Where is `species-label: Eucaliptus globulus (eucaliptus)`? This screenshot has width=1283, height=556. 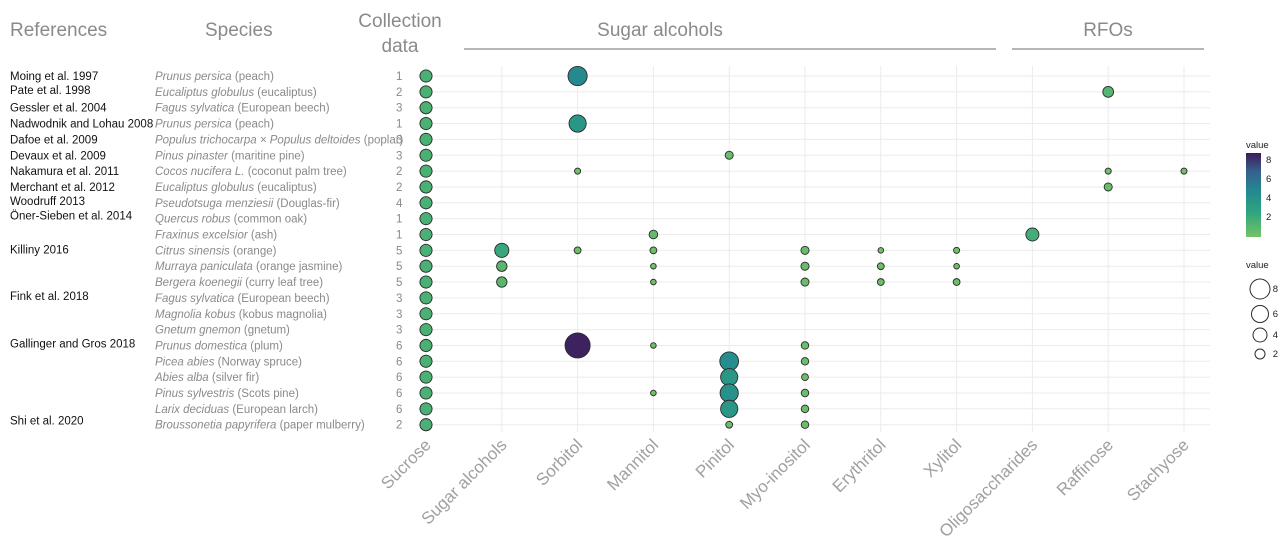 species-label: Eucaliptus globulus (eucaliptus) is located at coordinates (236, 188).